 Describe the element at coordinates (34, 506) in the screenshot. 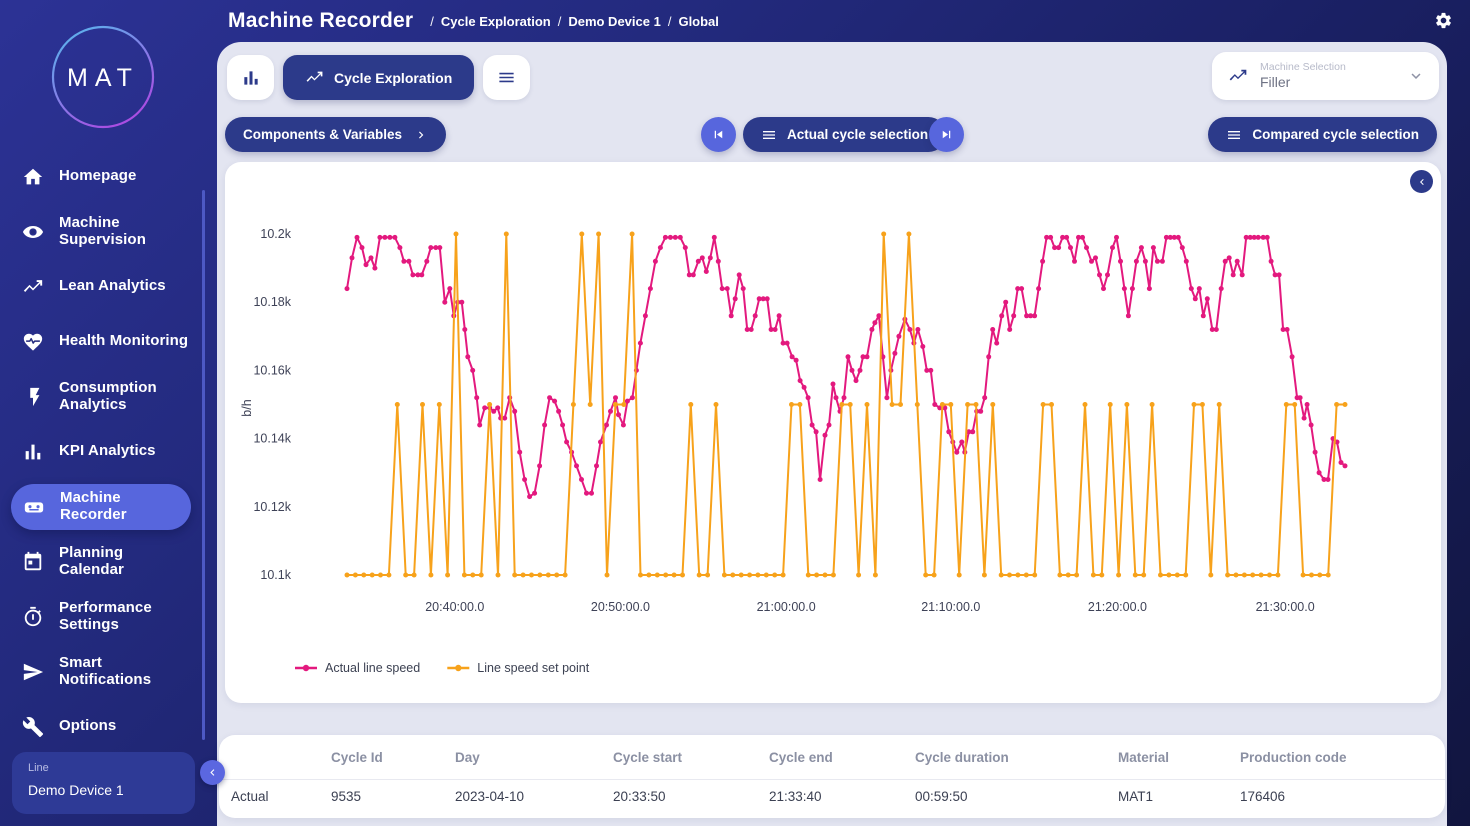

I see `recorder-icon` at that location.